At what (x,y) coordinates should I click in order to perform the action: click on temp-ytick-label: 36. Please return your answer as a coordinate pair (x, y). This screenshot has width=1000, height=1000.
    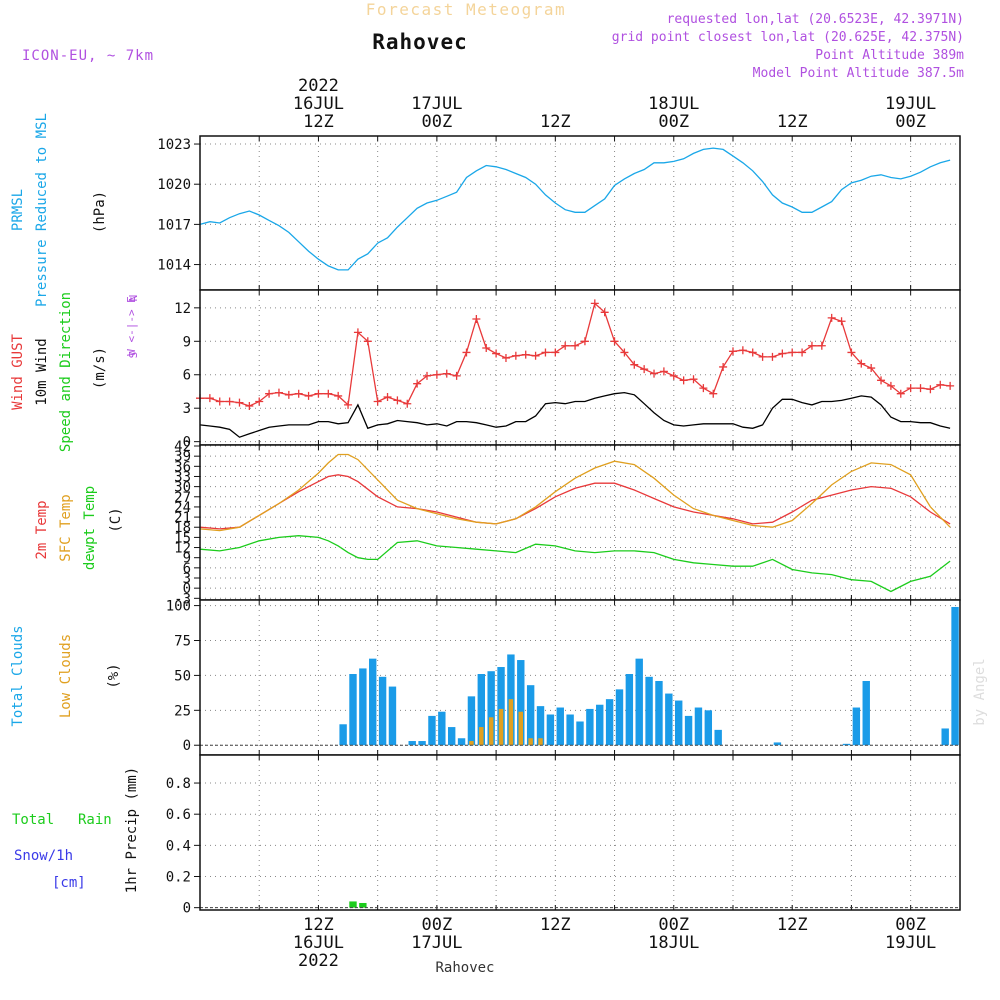
    Looking at the image, I should click on (182, 467).